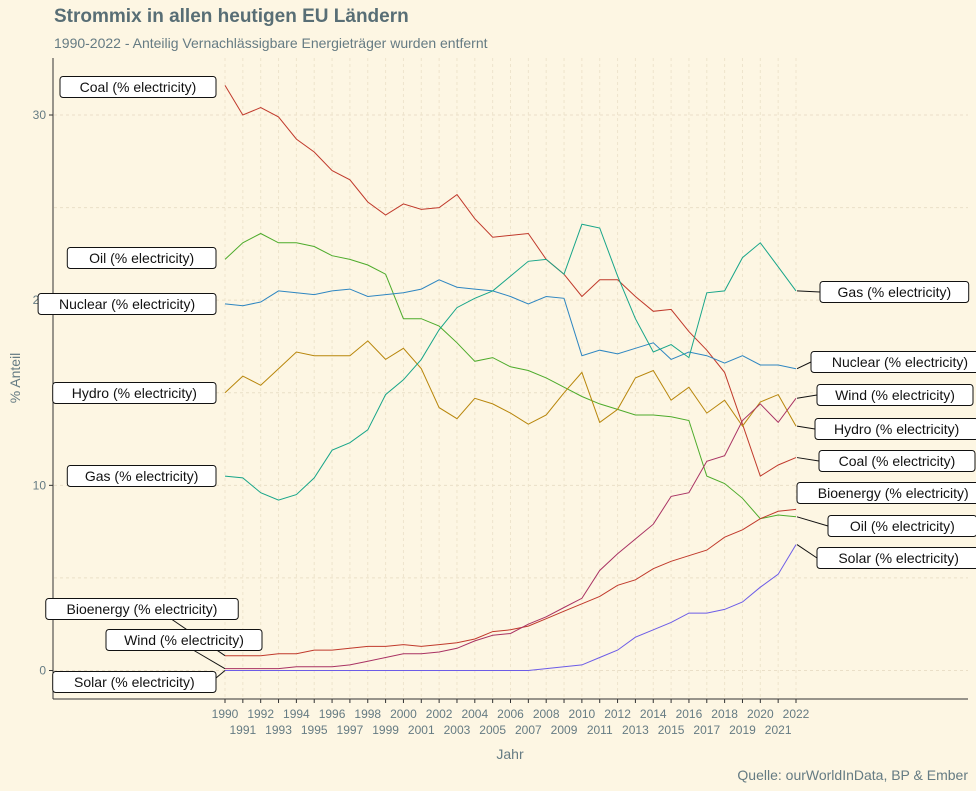 The image size is (976, 791). I want to click on label-left-coal: Coal (% electricity), so click(138, 87).